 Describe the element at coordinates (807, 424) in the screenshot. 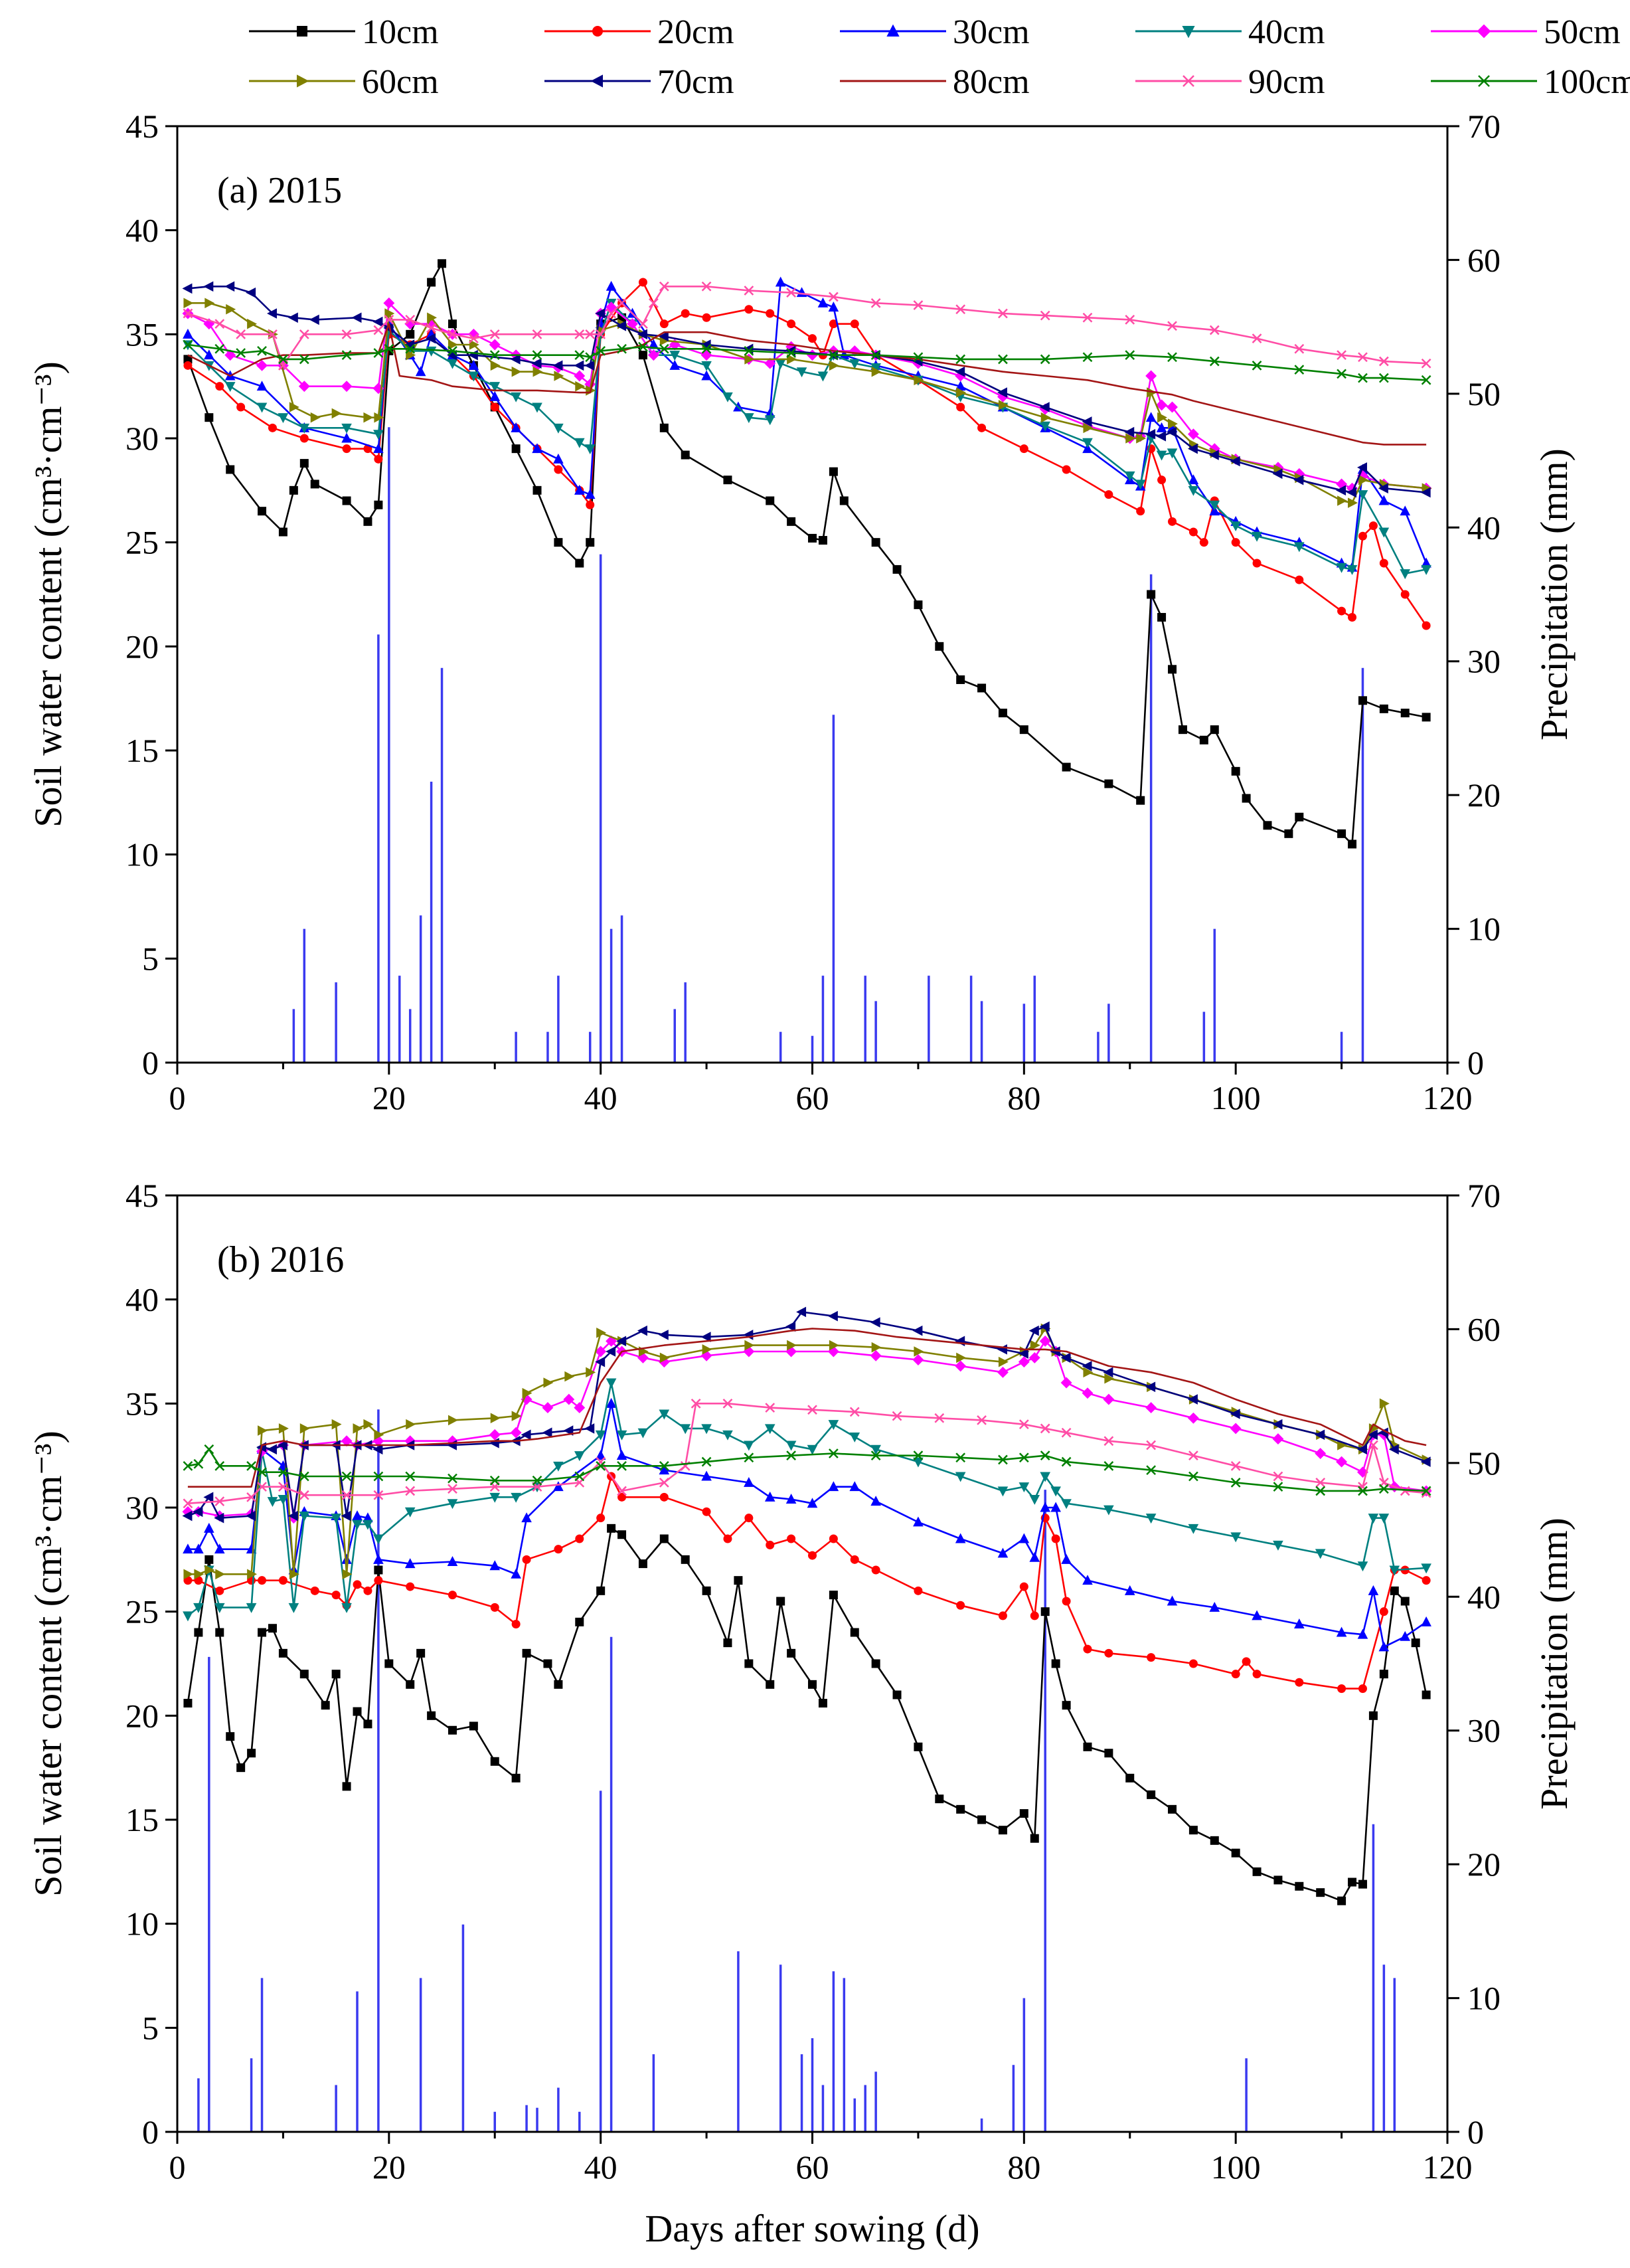

I see `series-line-30cm` at that location.